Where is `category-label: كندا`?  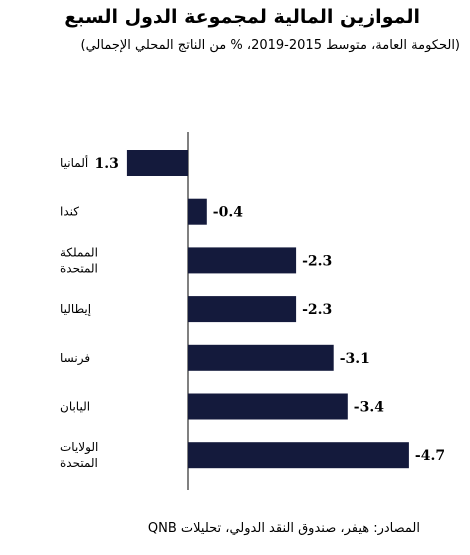 category-label: كندا is located at coordinates (69, 212).